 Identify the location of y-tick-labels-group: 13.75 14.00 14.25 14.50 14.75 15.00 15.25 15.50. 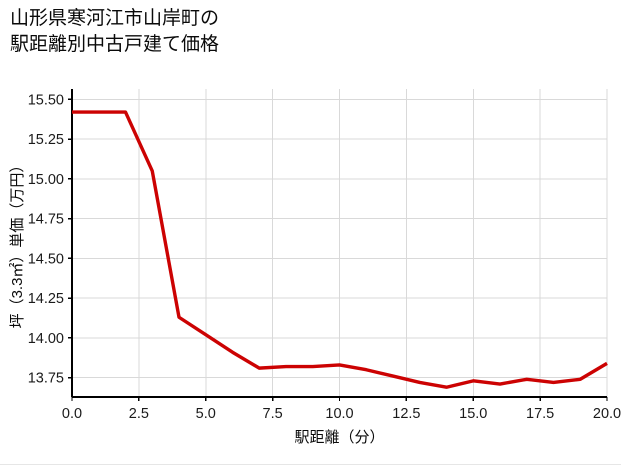
(46, 239).